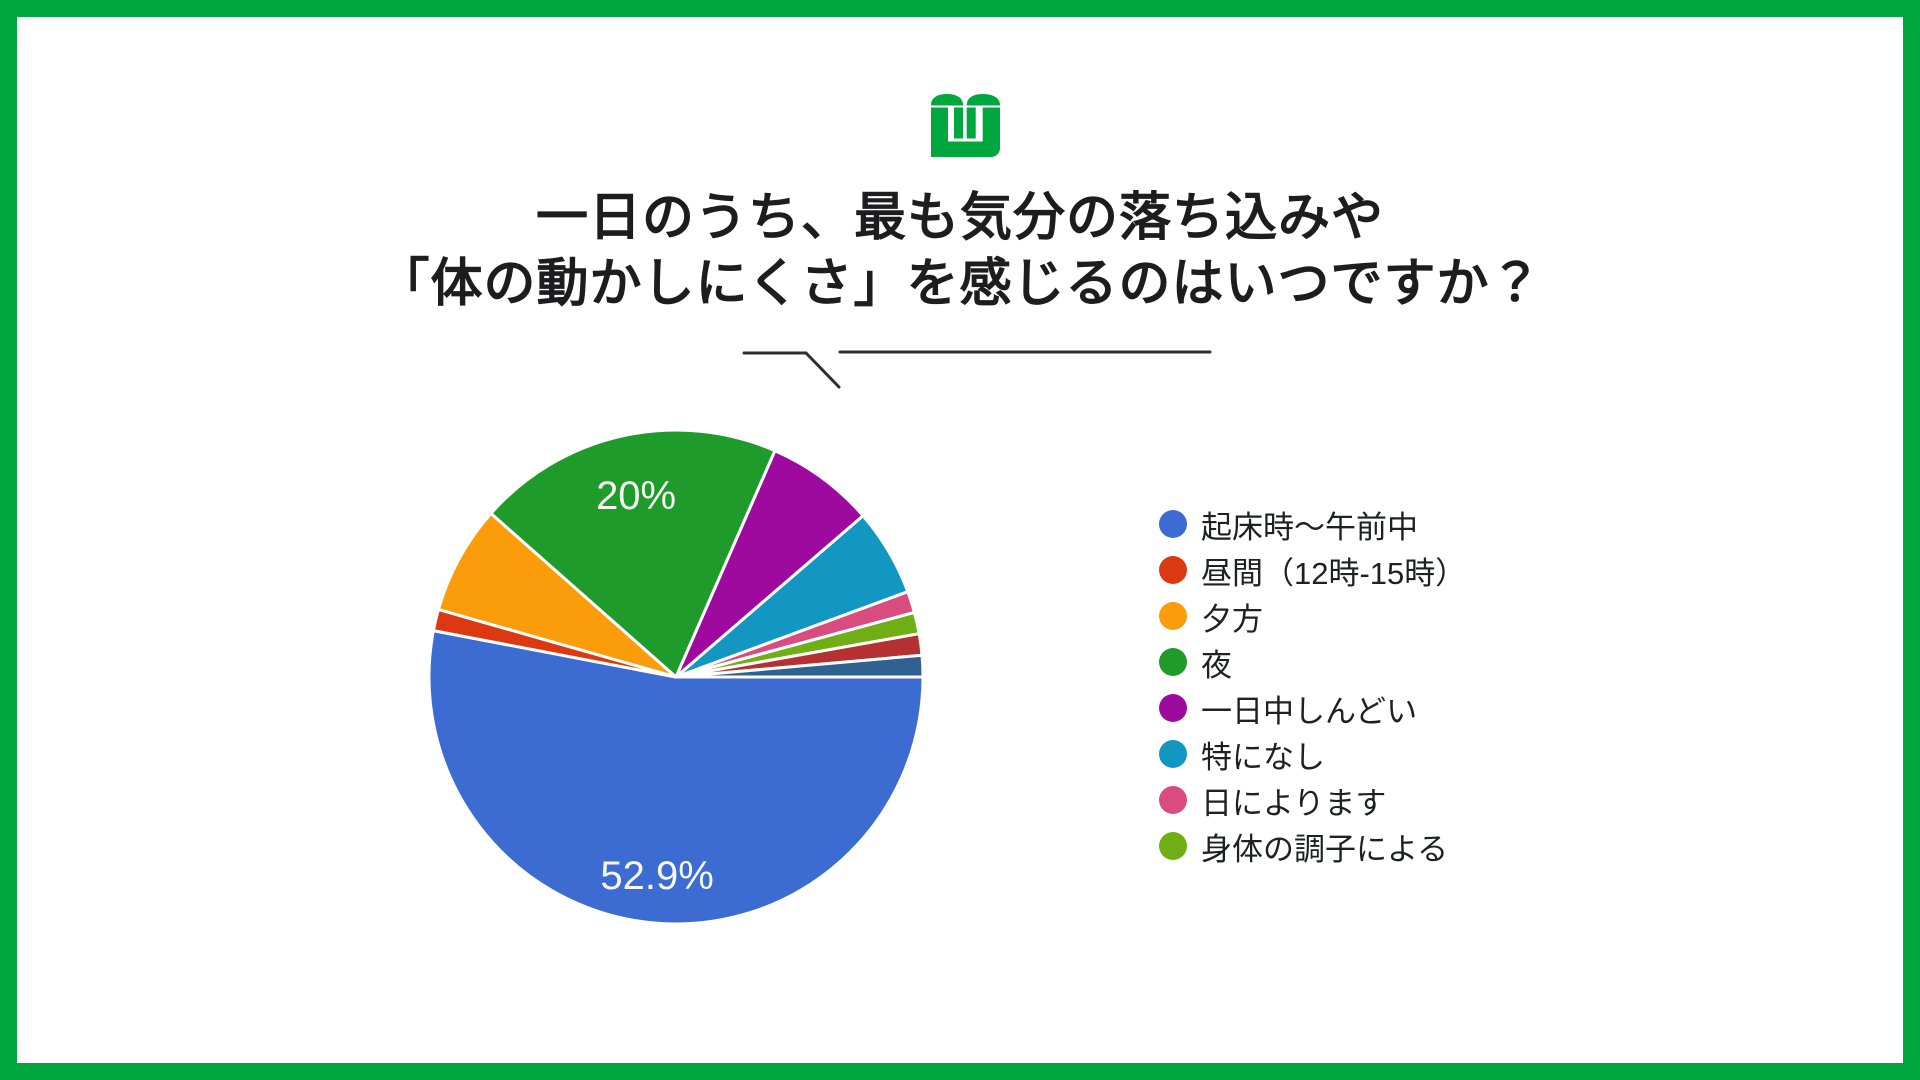 The height and width of the screenshot is (1080, 1920). I want to click on legend-item: 日によります, so click(1312, 800).